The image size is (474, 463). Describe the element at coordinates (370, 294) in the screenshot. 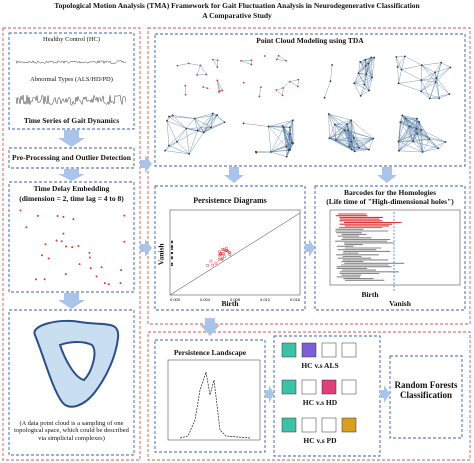

I see `barcodes-x-label: Birth` at that location.